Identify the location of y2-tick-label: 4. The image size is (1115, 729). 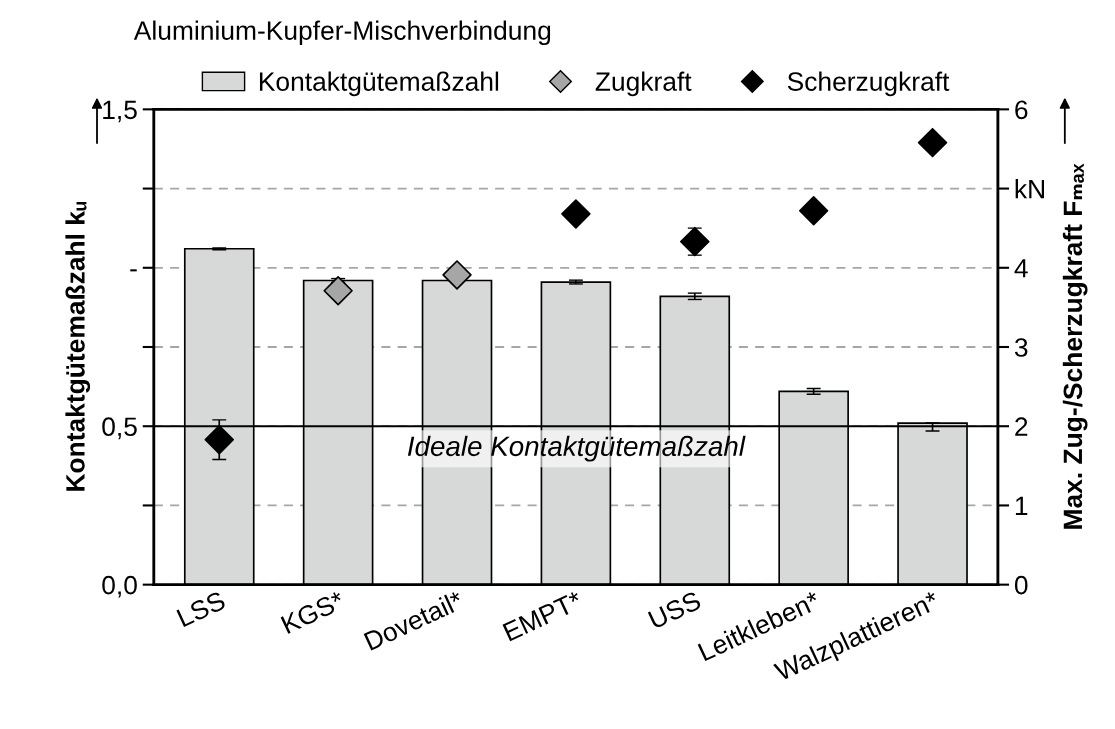
(1021, 268).